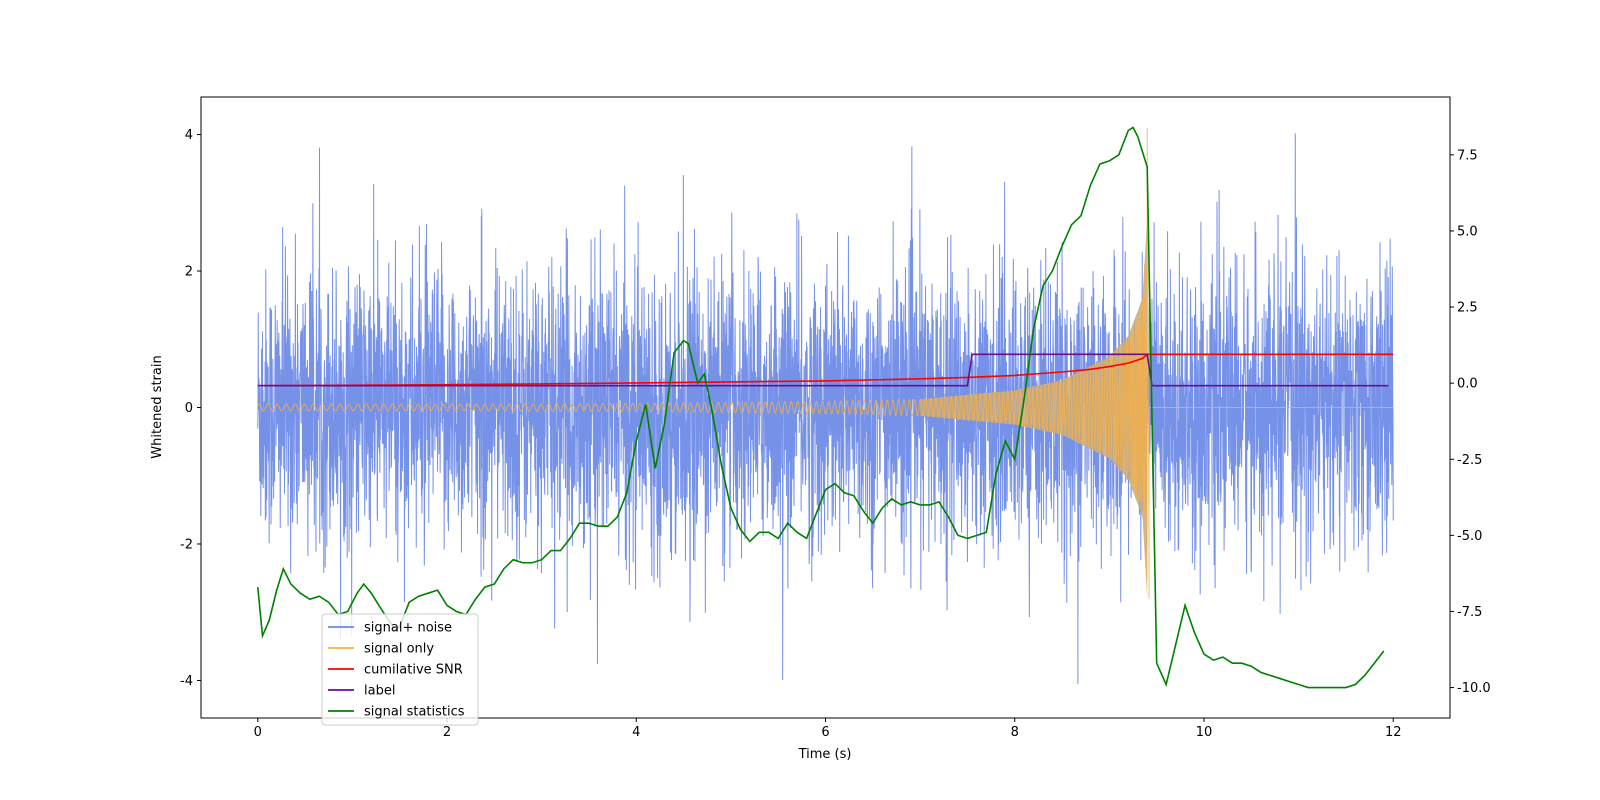 This screenshot has height=800, width=1600. I want to click on y2-tick-label: 5.0, so click(1467, 231).